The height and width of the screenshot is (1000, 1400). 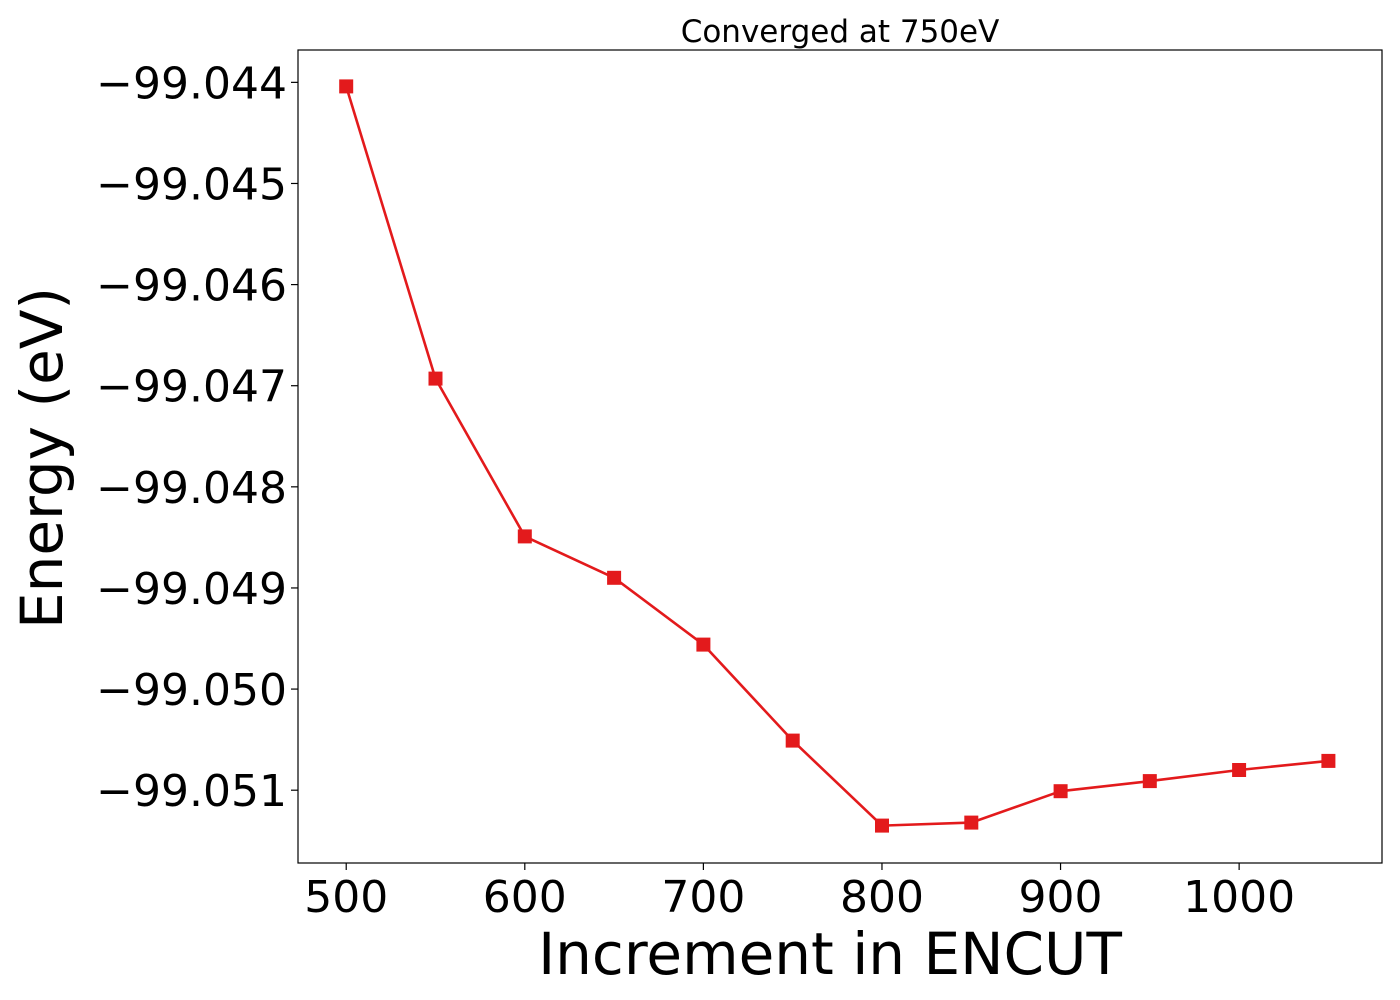 I want to click on chart-title: Converged at 750eV, so click(x=840, y=32).